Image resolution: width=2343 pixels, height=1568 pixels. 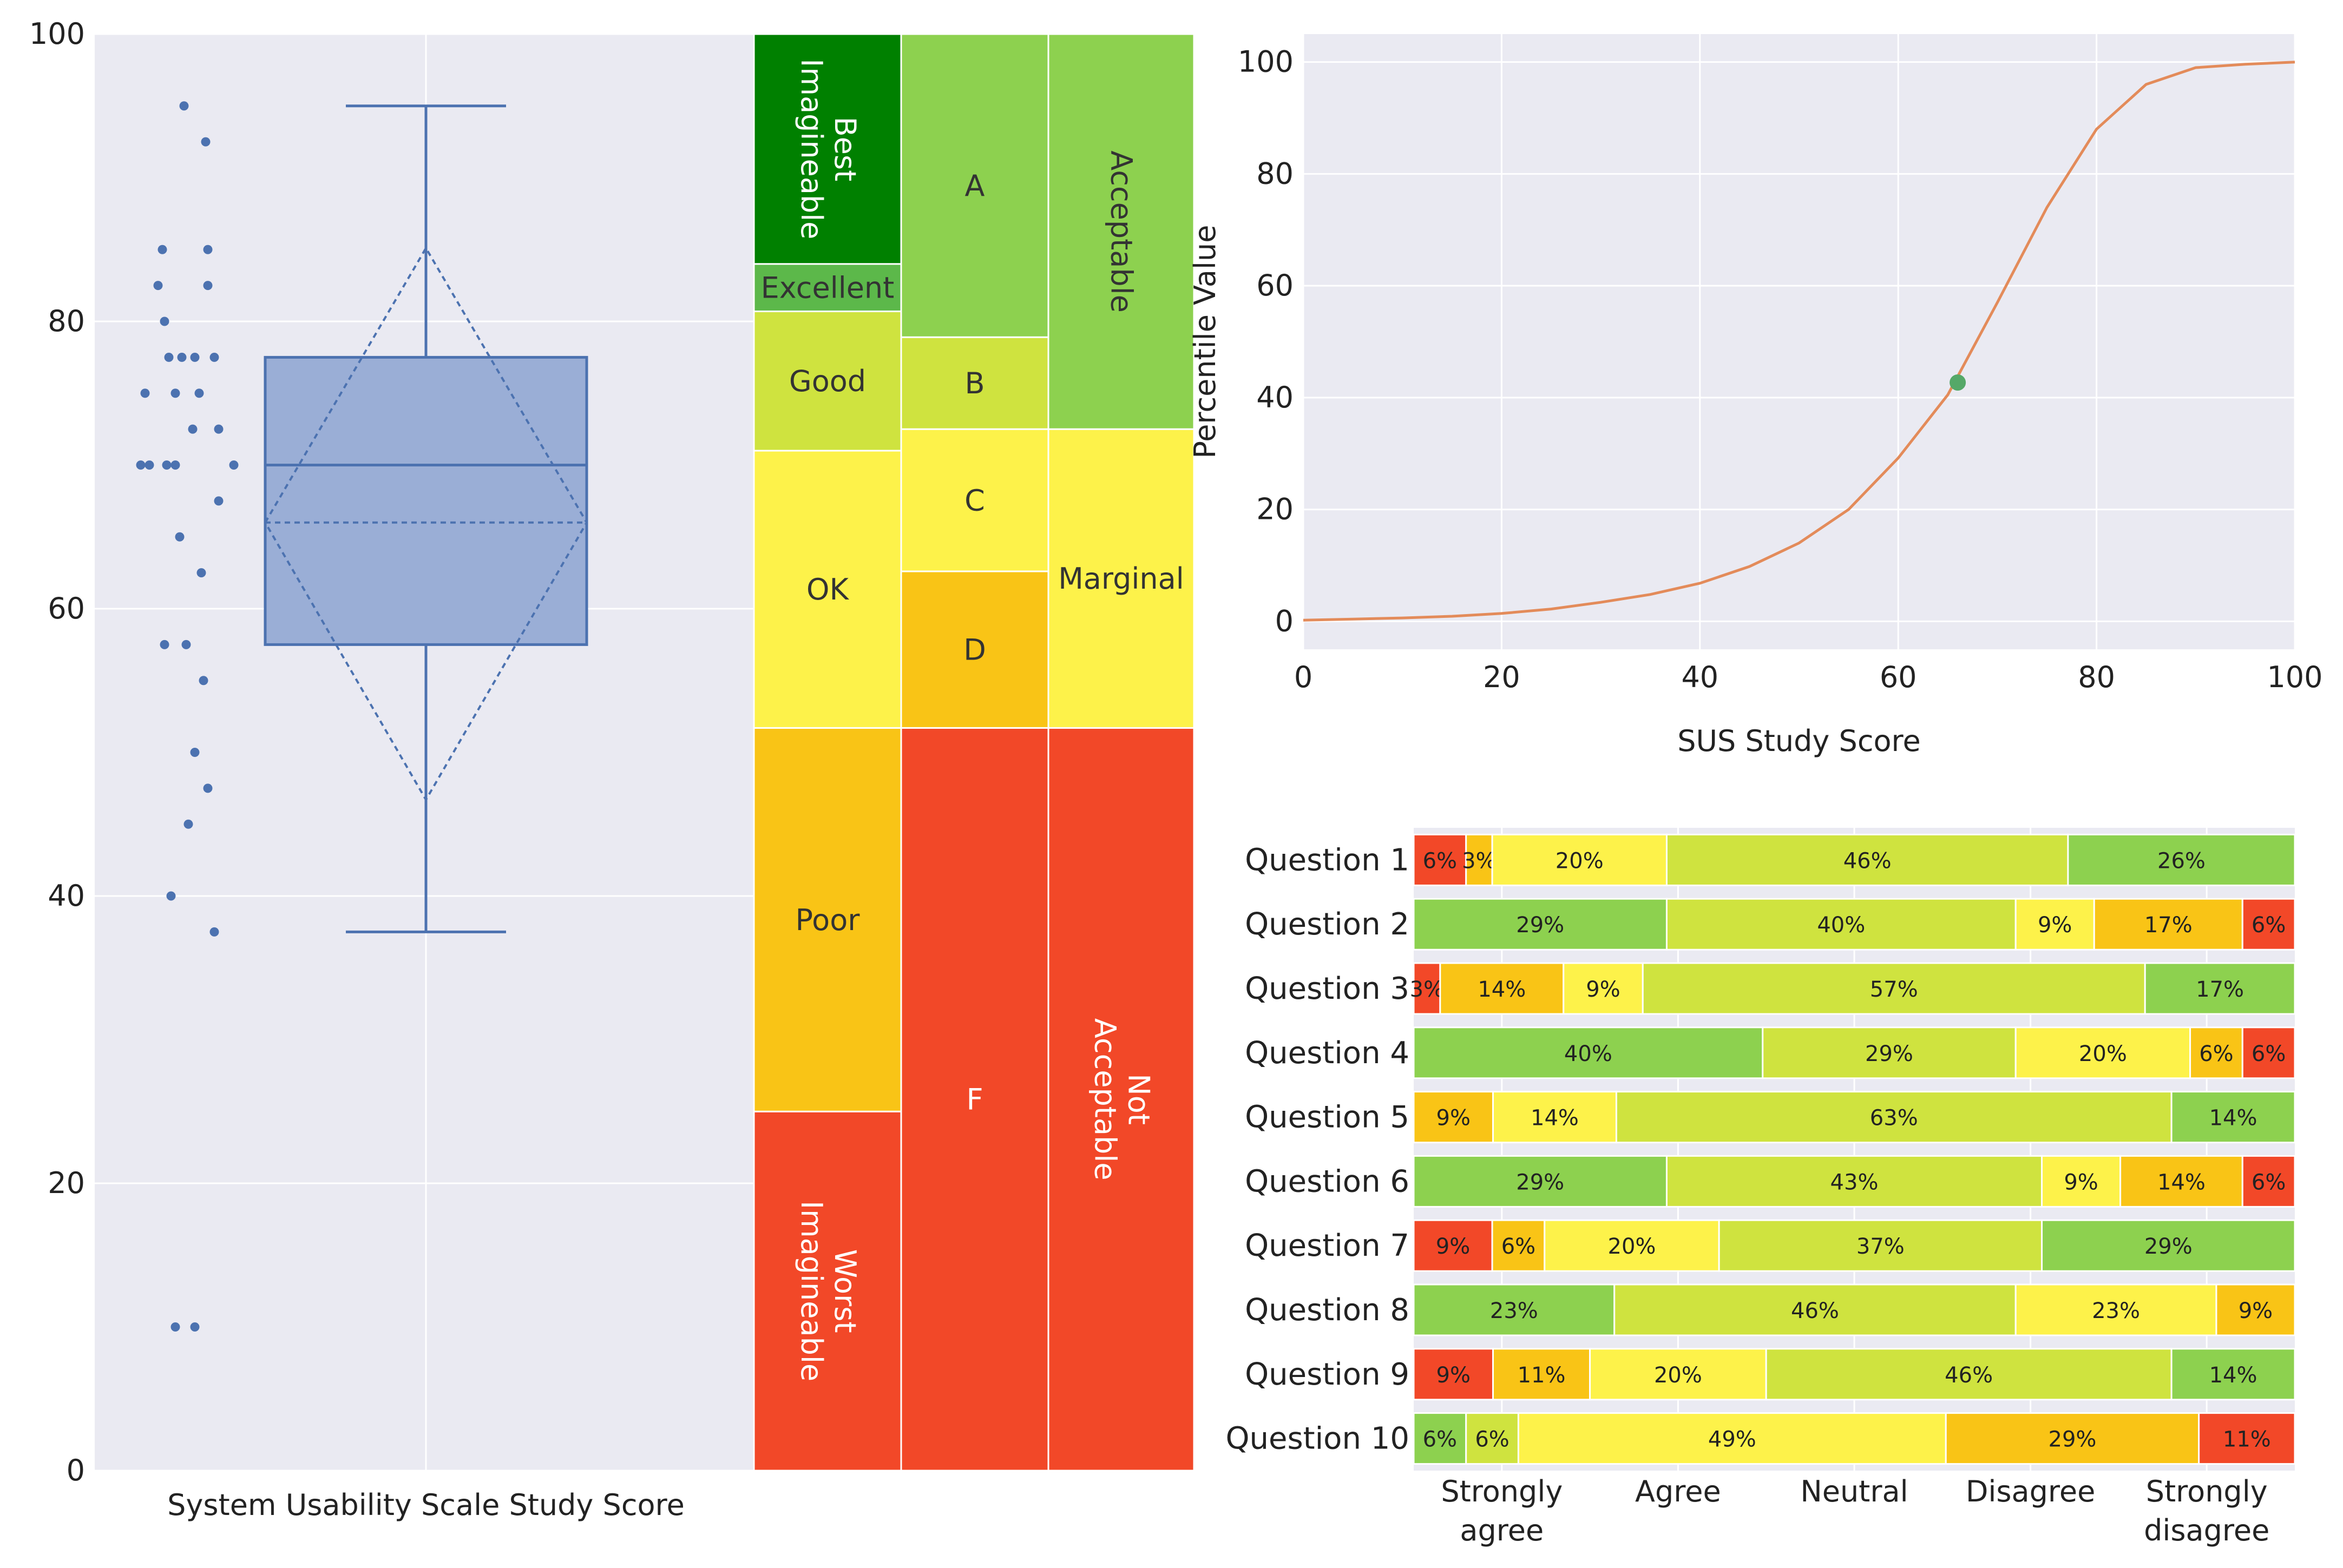 What do you see at coordinates (1327, 1053) in the screenshot?
I see `question-label: Question 4` at bounding box center [1327, 1053].